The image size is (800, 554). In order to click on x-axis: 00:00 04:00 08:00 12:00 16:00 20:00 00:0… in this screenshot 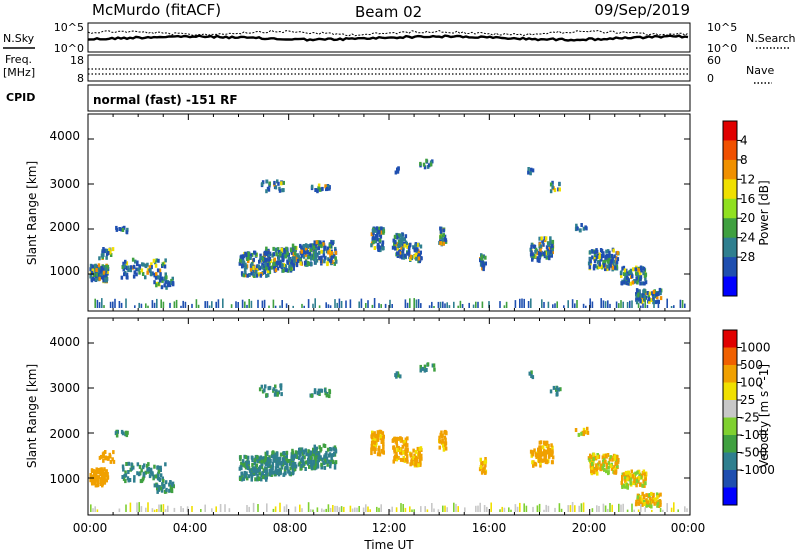, I will do `click(389, 536)`.